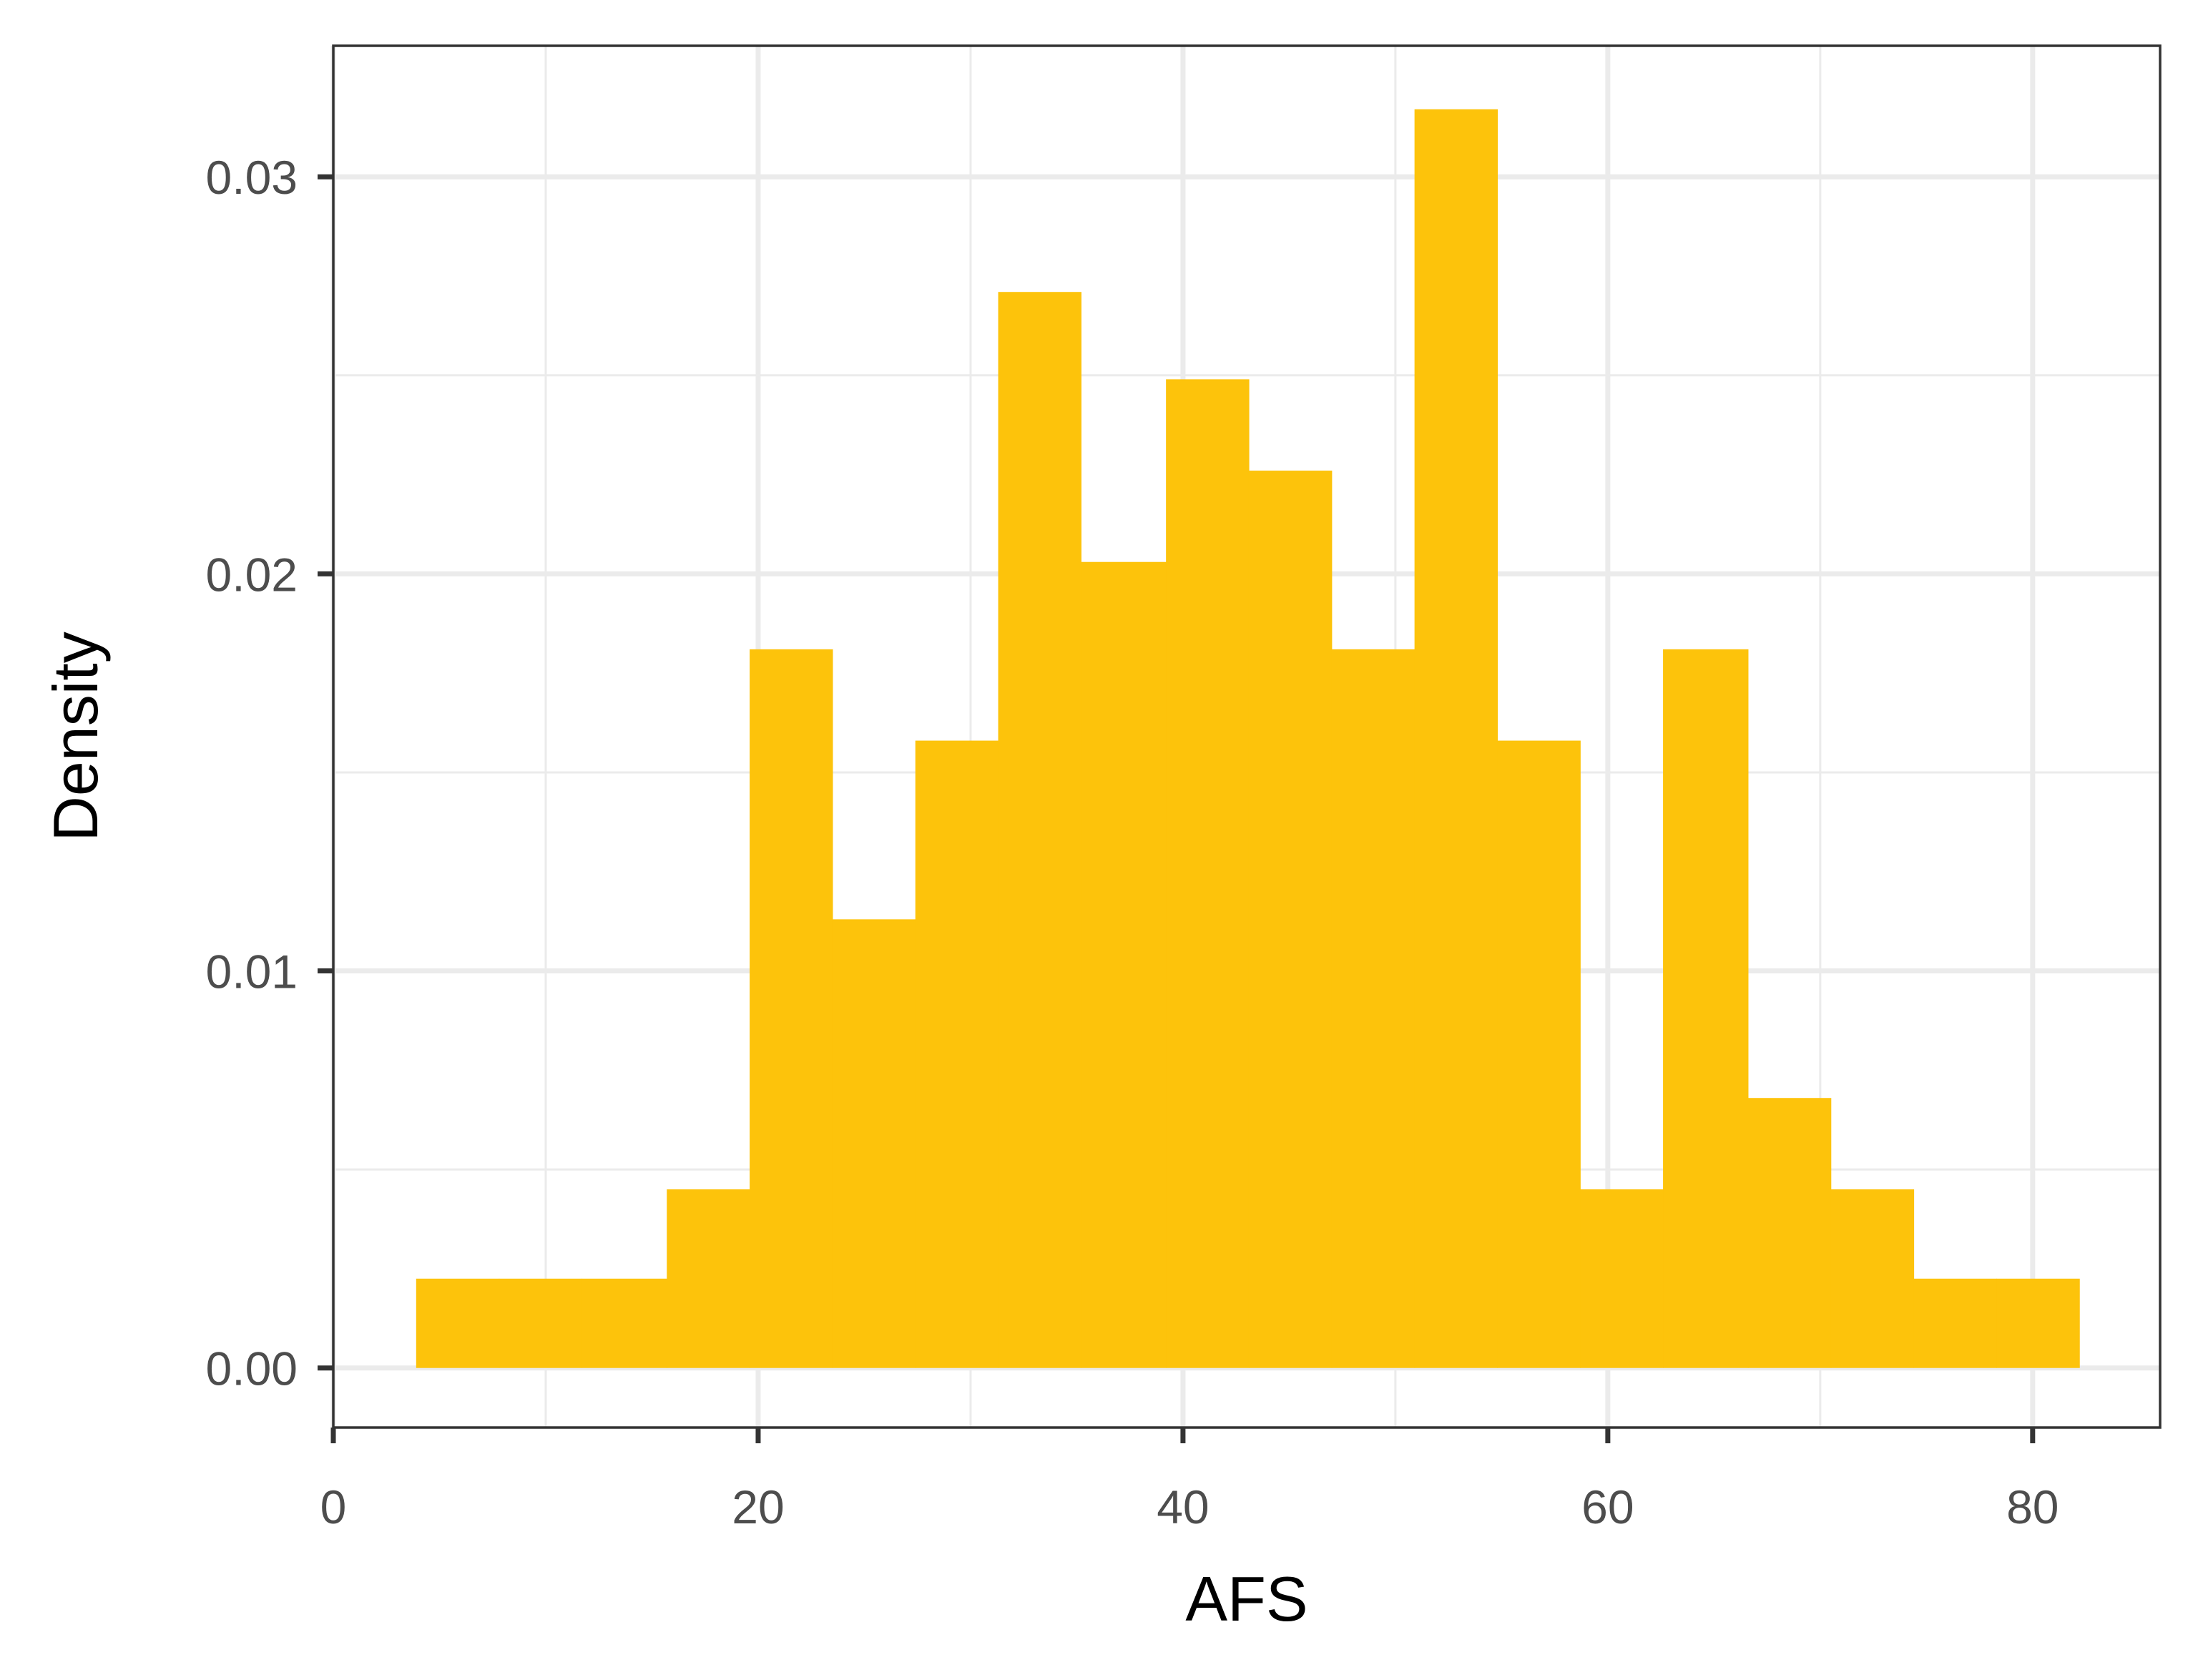 This screenshot has height=1680, width=2193. I want to click on y-tick-label: 0.03, so click(252, 177).